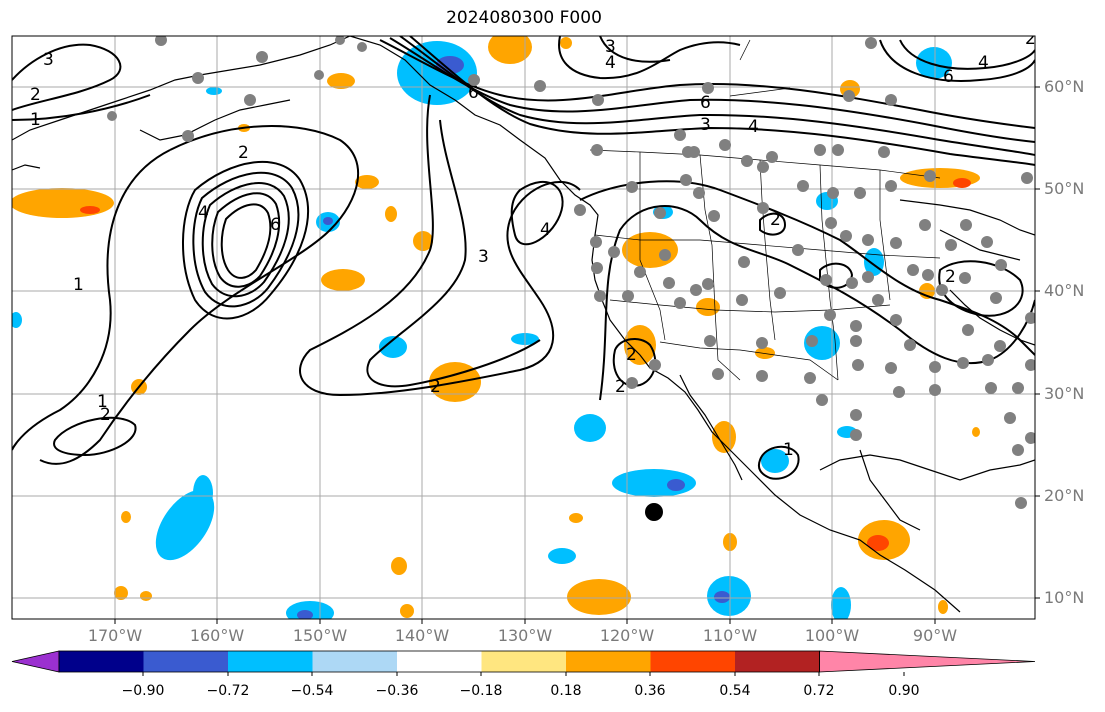 The width and height of the screenshot is (1105, 712). What do you see at coordinates (525, 635) in the screenshot?
I see `lon-label-130w: 130°W` at bounding box center [525, 635].